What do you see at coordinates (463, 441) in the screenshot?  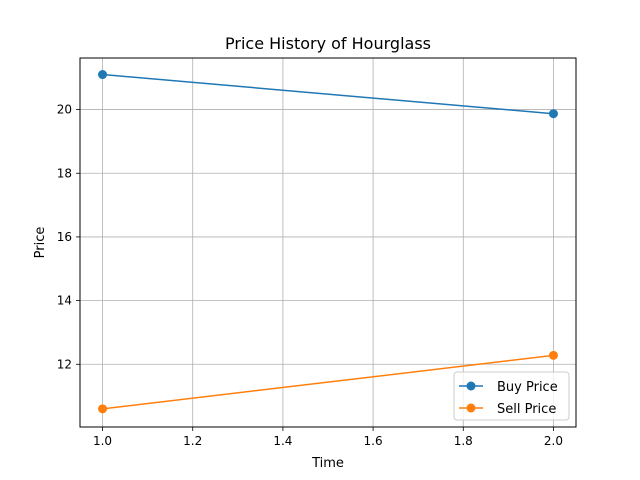 I see `x-tick-label: 1.8` at bounding box center [463, 441].